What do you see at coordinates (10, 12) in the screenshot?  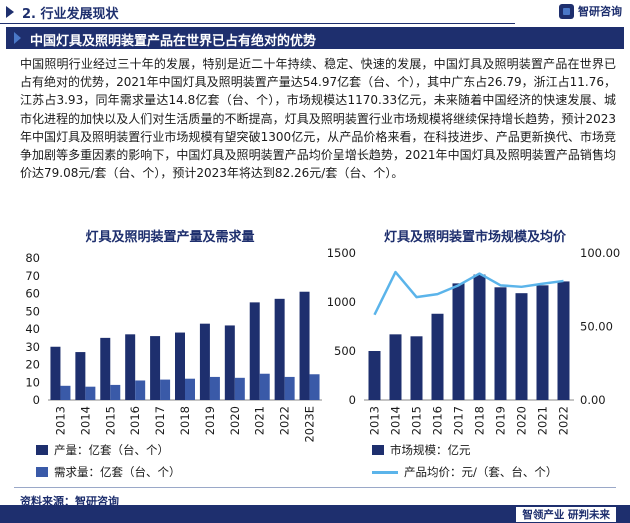 I see `section-triangle-icon` at bounding box center [10, 12].